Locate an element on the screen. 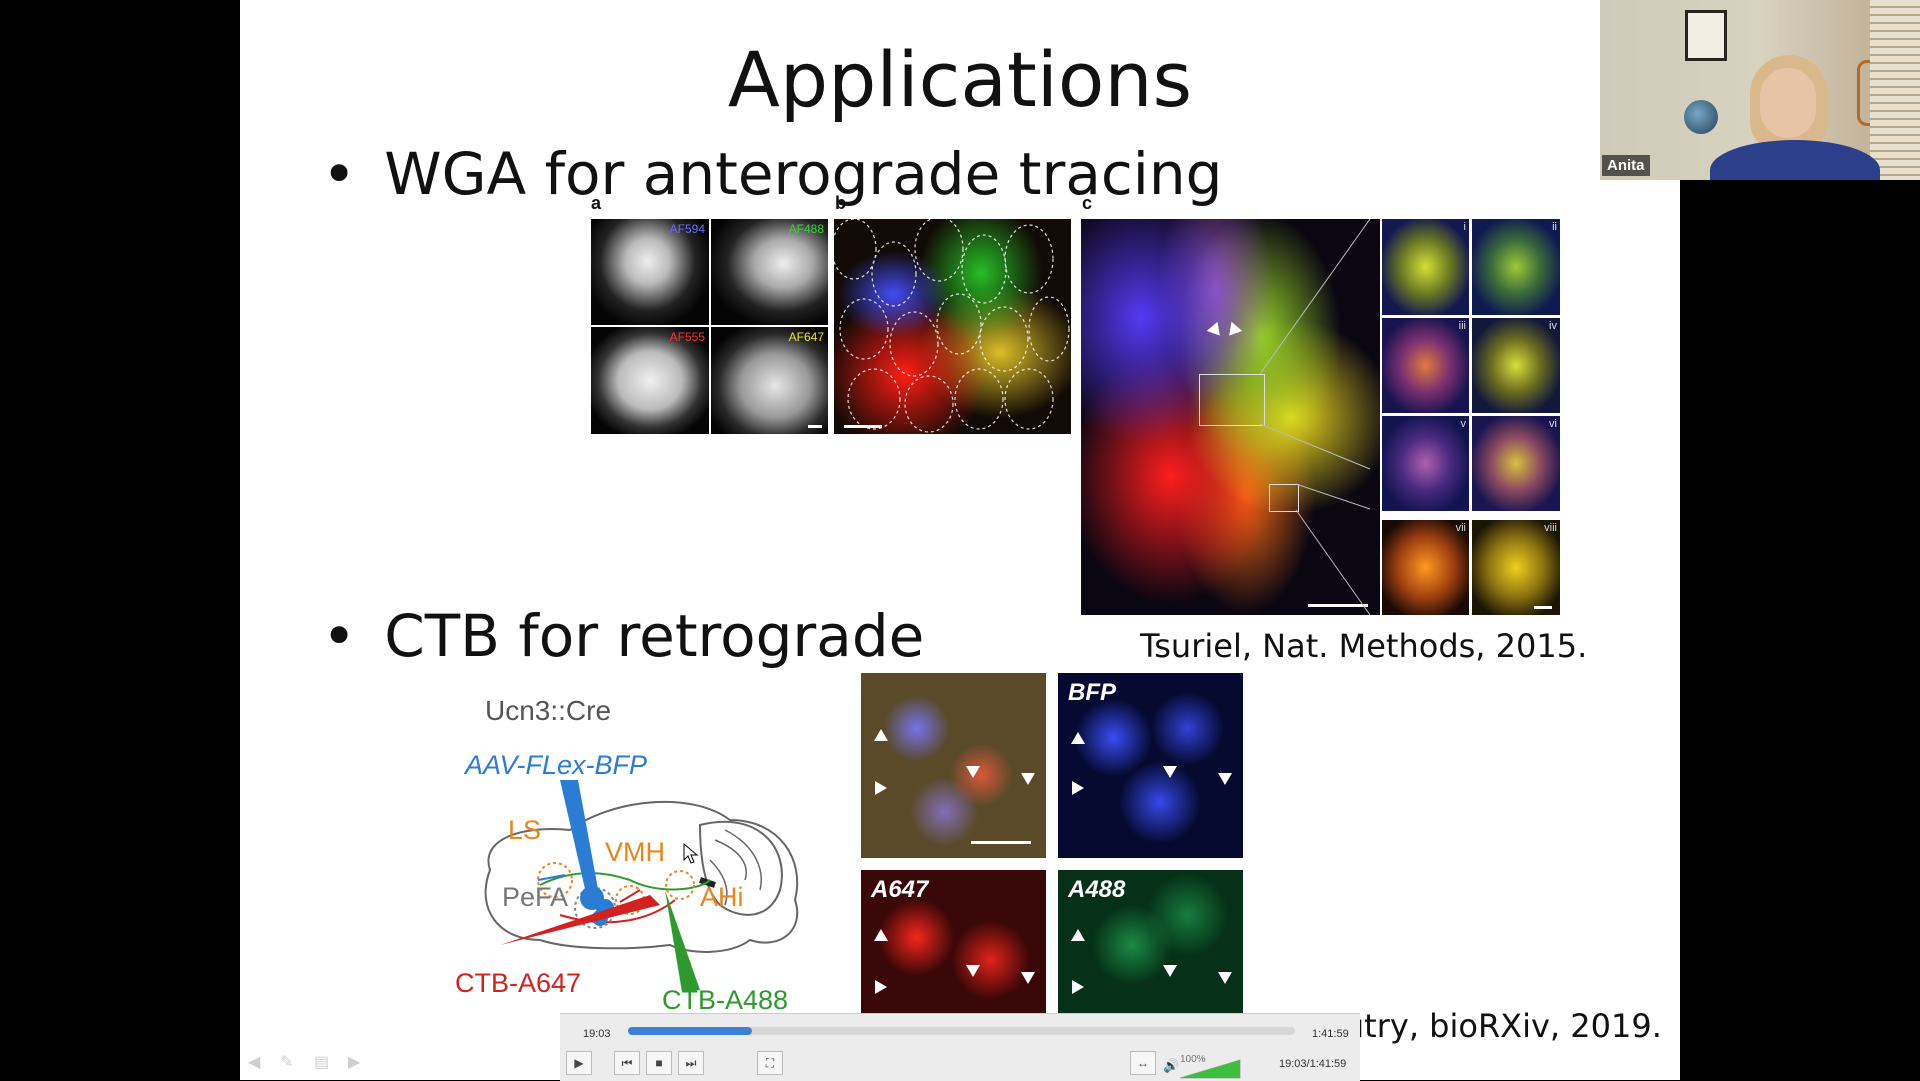  tracer-a647-label: CTB-A647 is located at coordinates (518, 983).